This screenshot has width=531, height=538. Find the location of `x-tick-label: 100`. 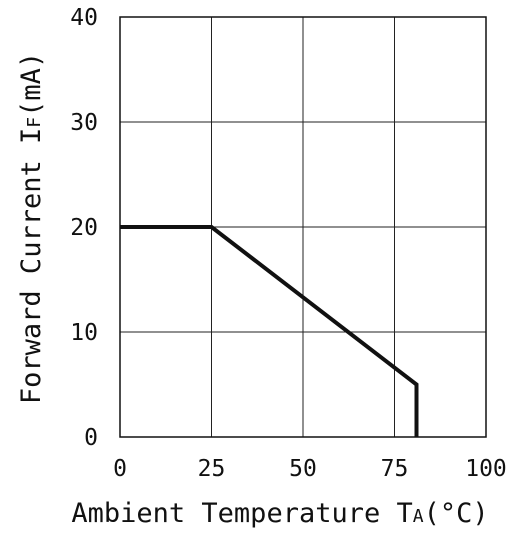

x-tick-label: 100 is located at coordinates (486, 469).